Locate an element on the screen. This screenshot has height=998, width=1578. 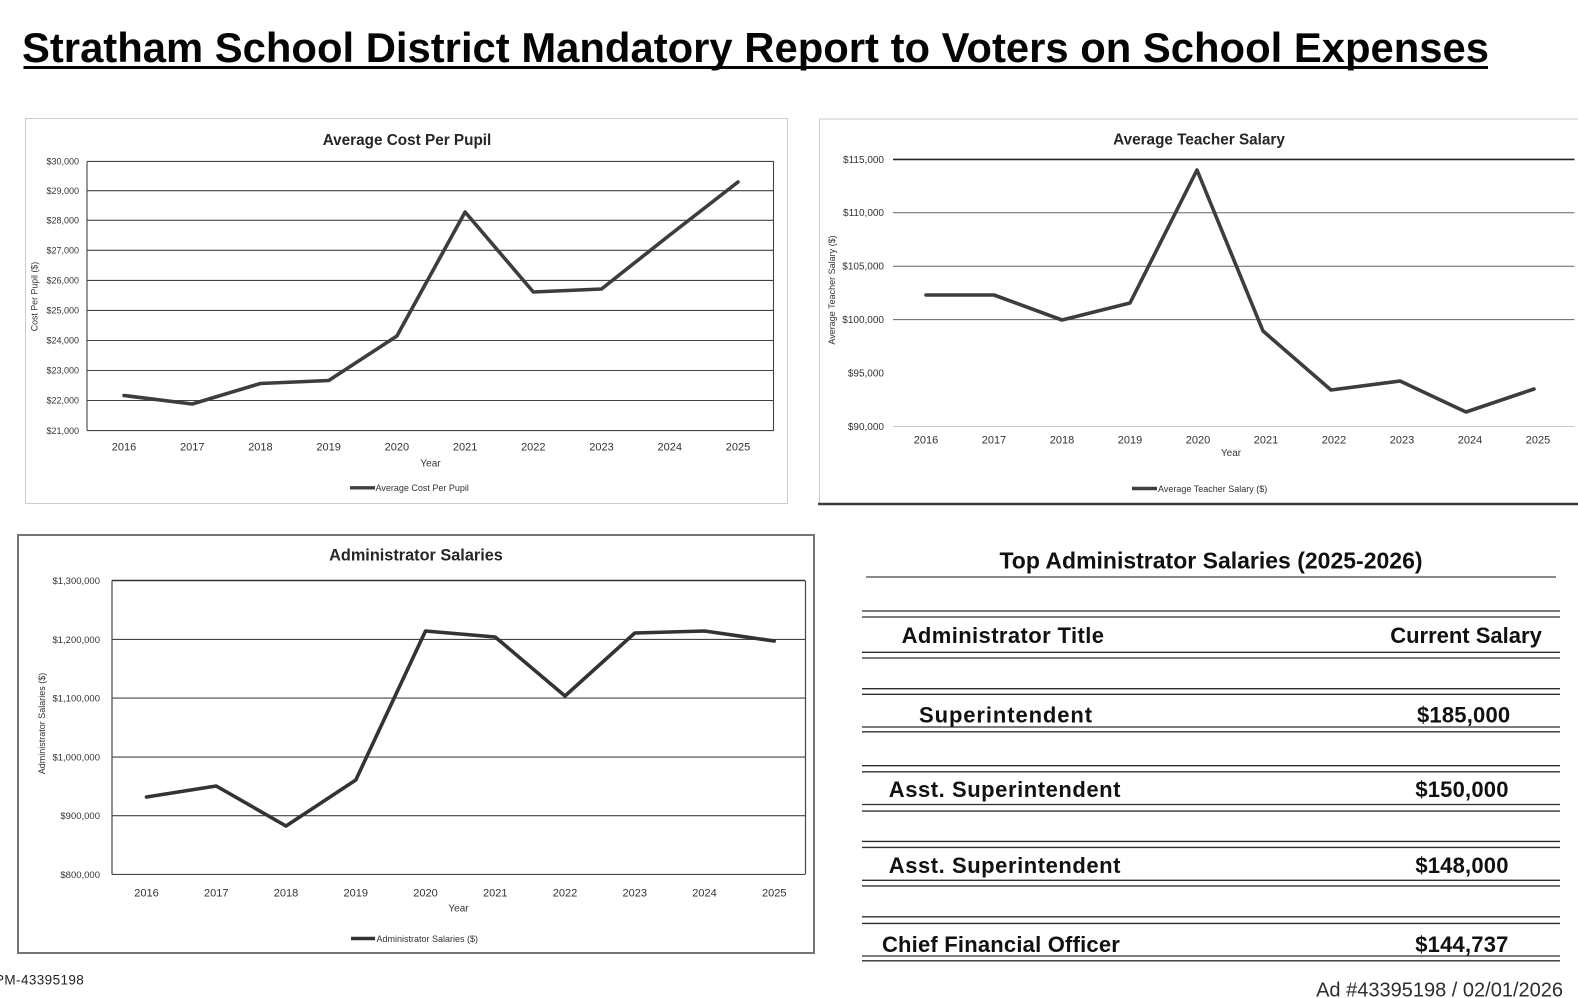
svg-text:Top Administrator Salaries (20: Top Administrator Salaries (2025-2026) is located at coordinates (1210, 561).